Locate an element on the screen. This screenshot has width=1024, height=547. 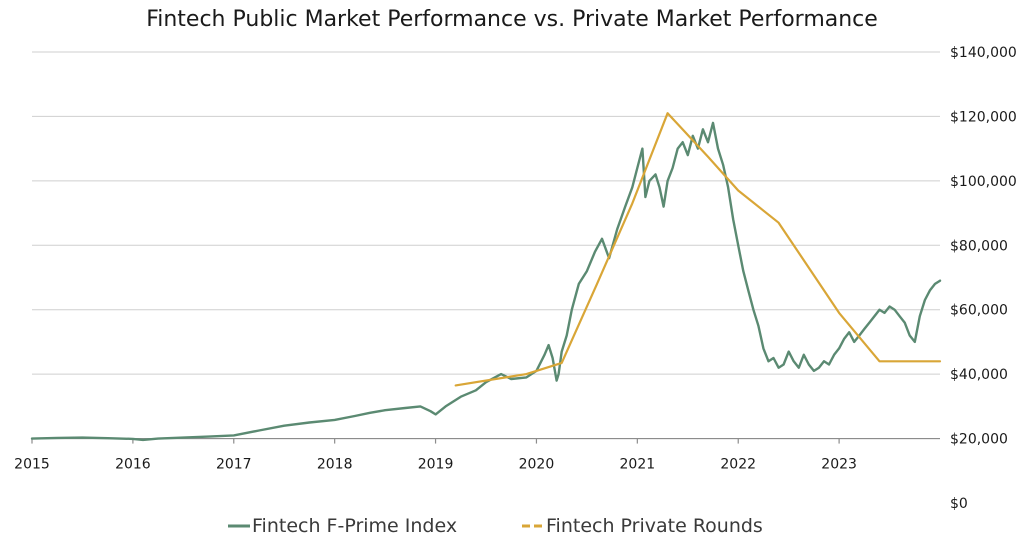
legend-label: Fintech F-Prime Index is located at coordinates (354, 526).